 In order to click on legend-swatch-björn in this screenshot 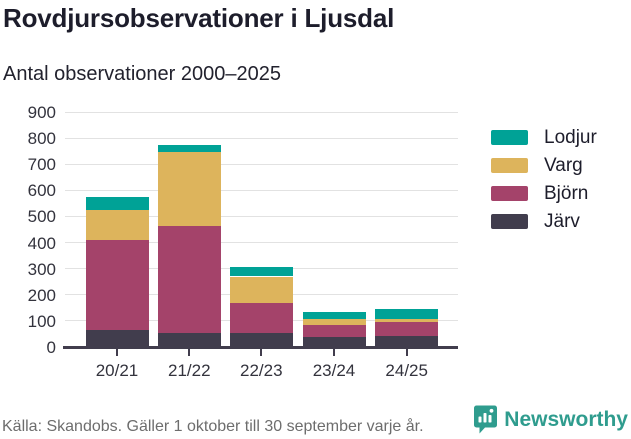, I will do `click(509, 193)`.